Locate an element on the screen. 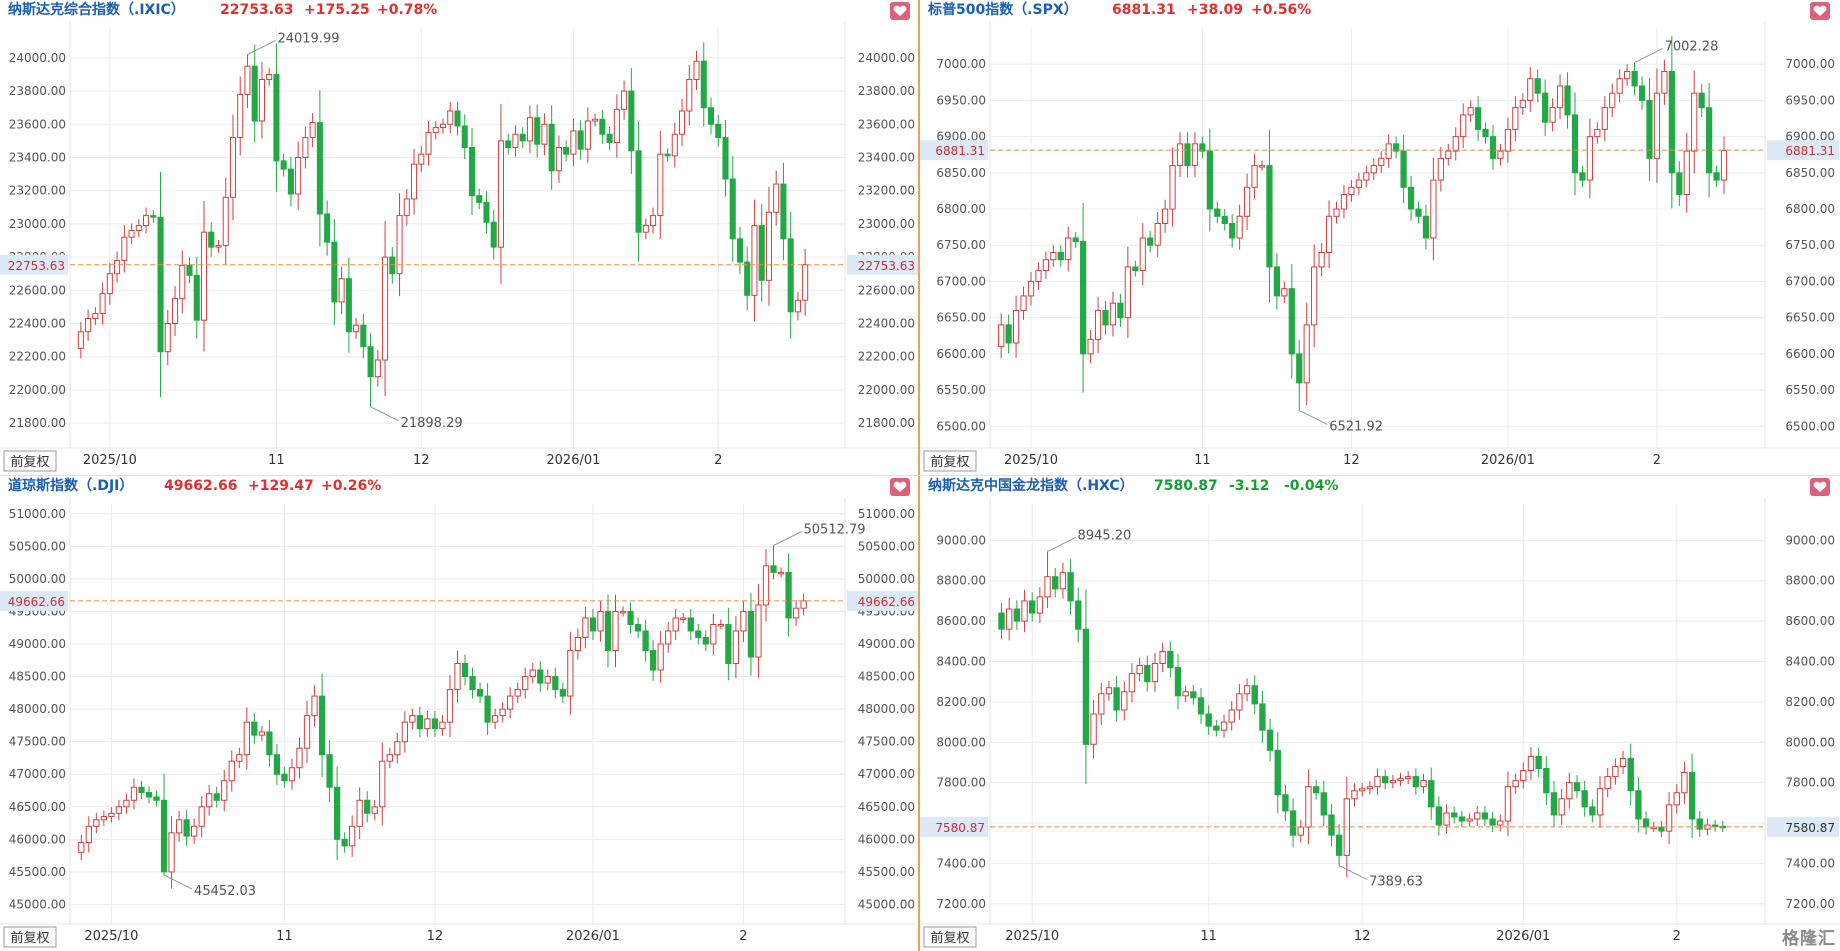 The width and height of the screenshot is (1840, 951). index-name: 纳斯达克中国金龙指数（.HXC） is located at coordinates (1031, 485).